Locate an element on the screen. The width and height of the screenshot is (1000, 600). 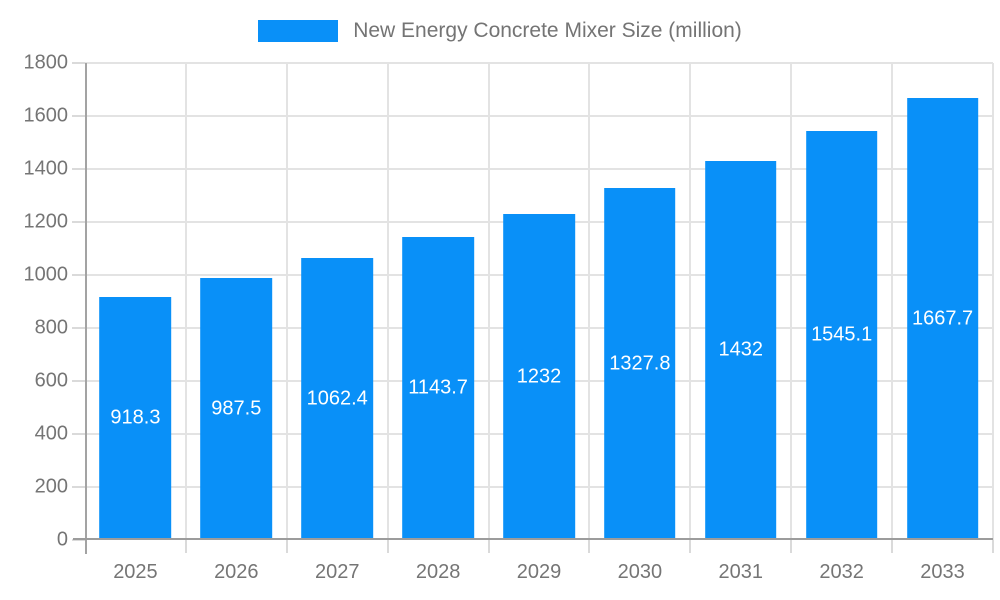
legend-item: New Energy Concrete Mixer Size (million) is located at coordinates (500, 31).